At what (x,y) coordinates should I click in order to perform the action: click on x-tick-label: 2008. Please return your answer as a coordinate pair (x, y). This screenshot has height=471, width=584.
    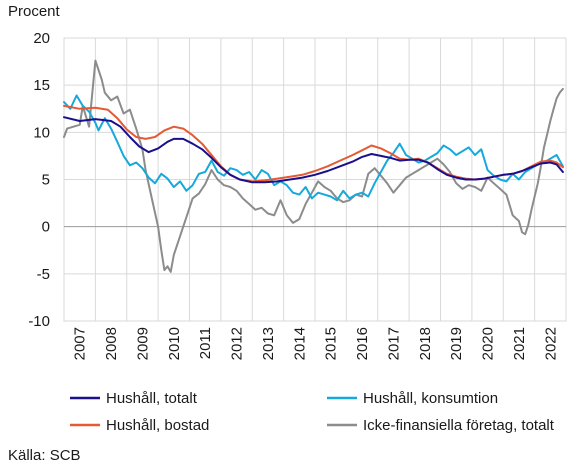
    Looking at the image, I should click on (111, 343).